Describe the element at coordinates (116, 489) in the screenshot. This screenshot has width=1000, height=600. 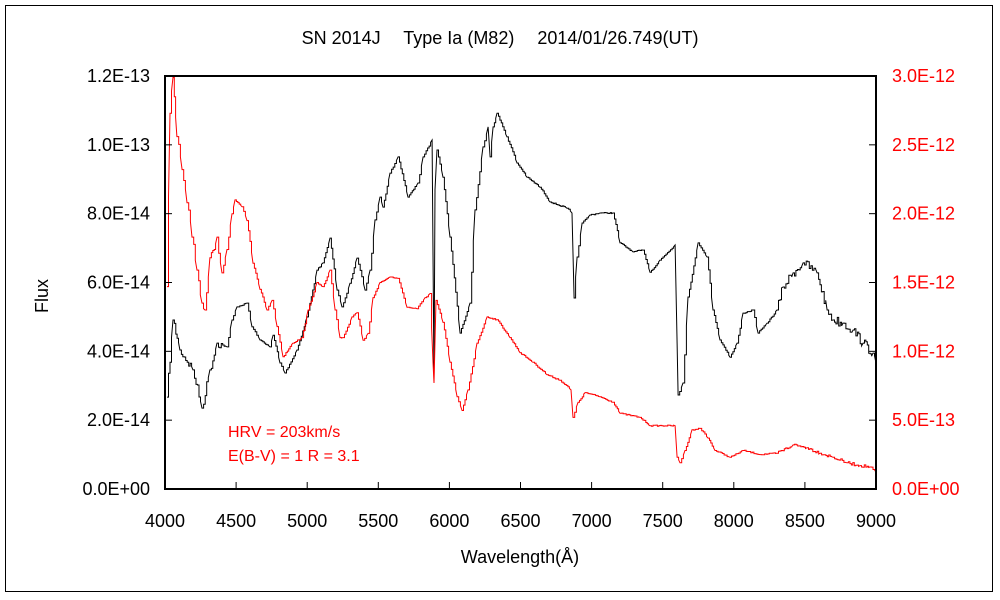
I see `y-left-tick-label: 0.0E+00` at that location.